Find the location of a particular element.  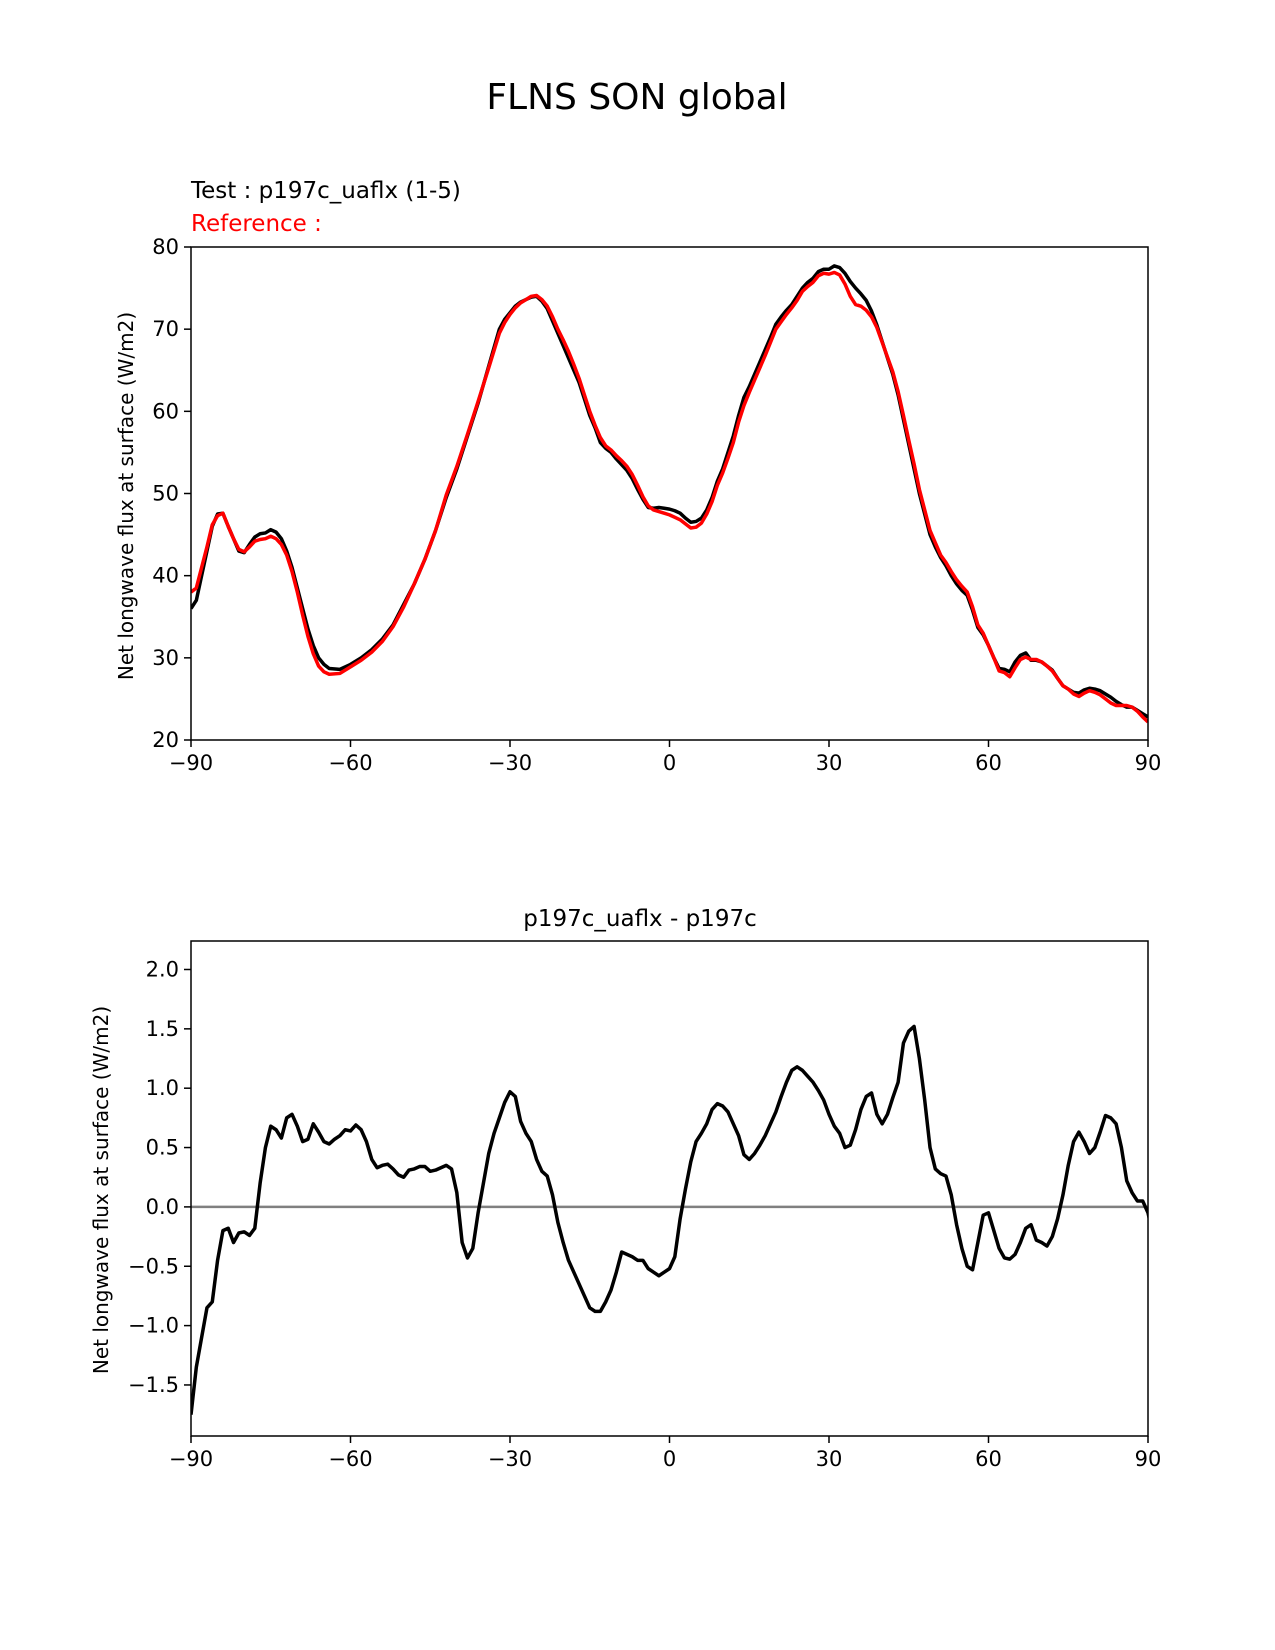

bottom-y-tick-label: 0.5 is located at coordinates (162, 1148).